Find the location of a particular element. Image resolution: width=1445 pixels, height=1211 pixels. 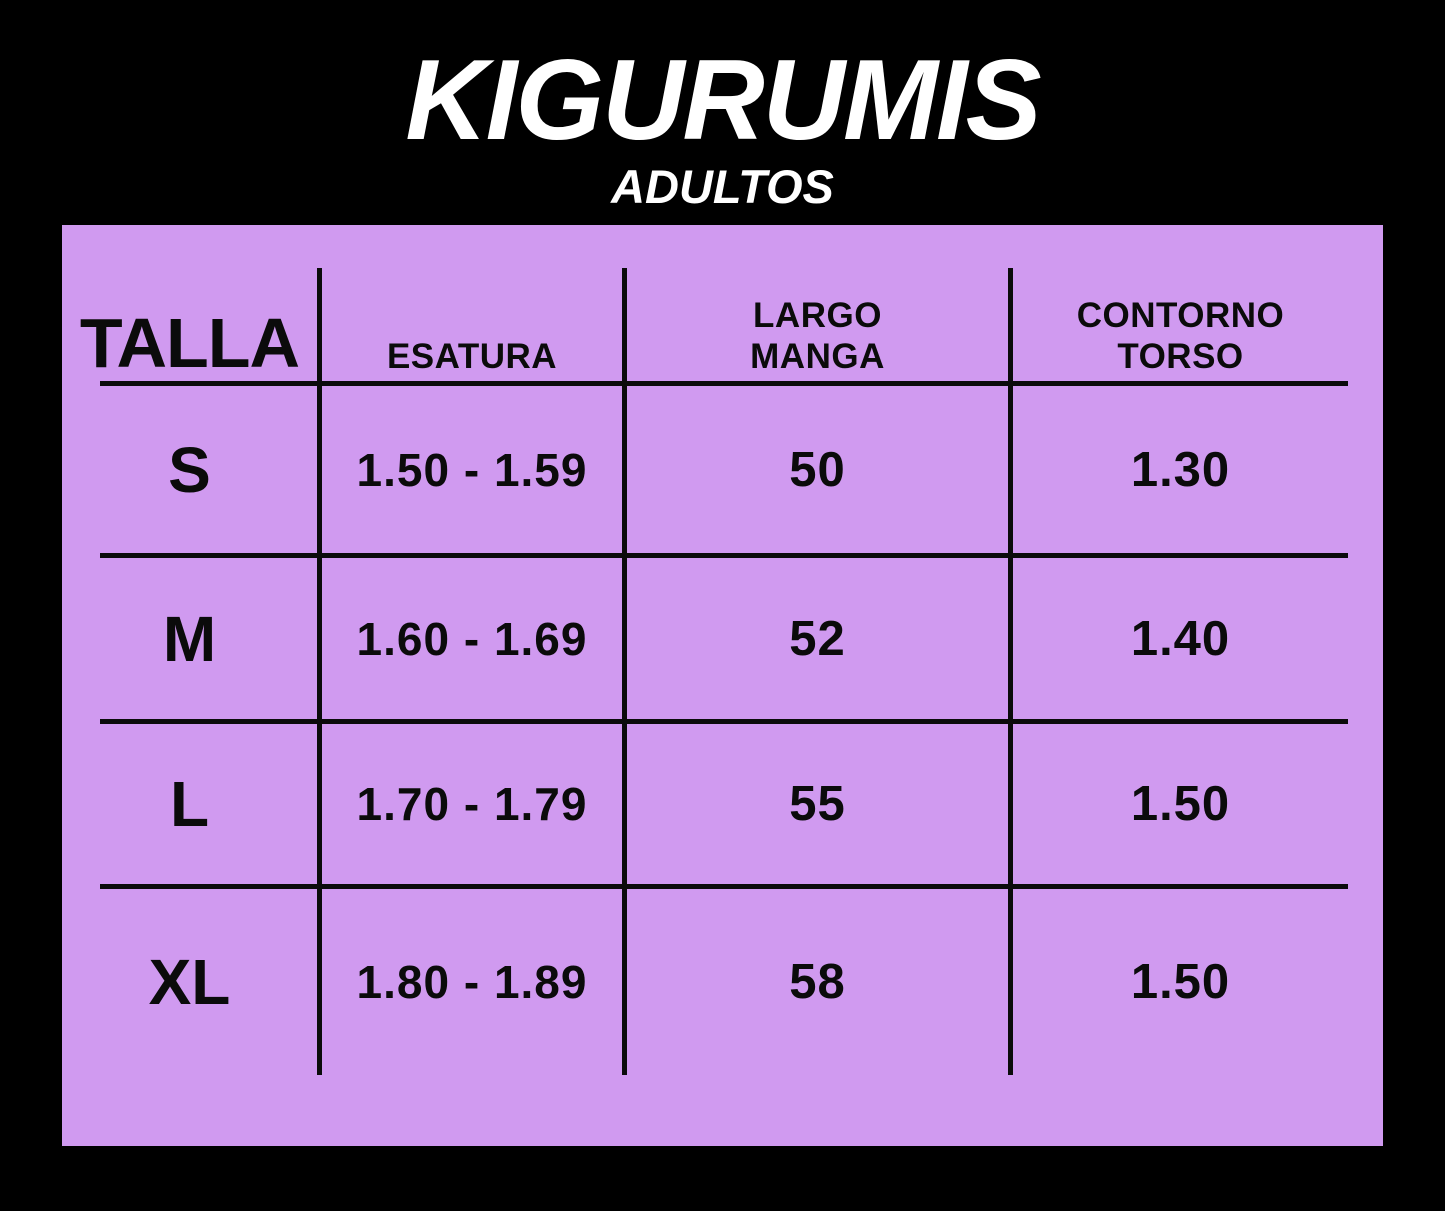

table-grid-hline-row-l is located at coordinates (724, 886).